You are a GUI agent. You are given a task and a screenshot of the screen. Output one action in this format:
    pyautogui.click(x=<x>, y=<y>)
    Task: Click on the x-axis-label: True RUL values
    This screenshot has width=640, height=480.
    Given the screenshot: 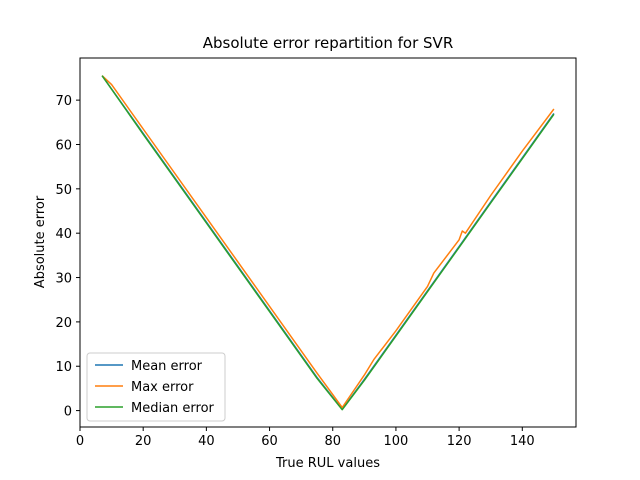 What is the action you would take?
    pyautogui.click(x=327, y=463)
    